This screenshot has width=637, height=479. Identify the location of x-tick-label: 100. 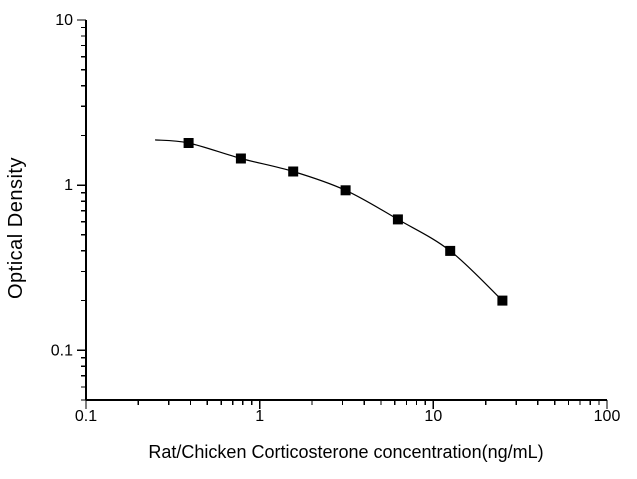
(607, 416).